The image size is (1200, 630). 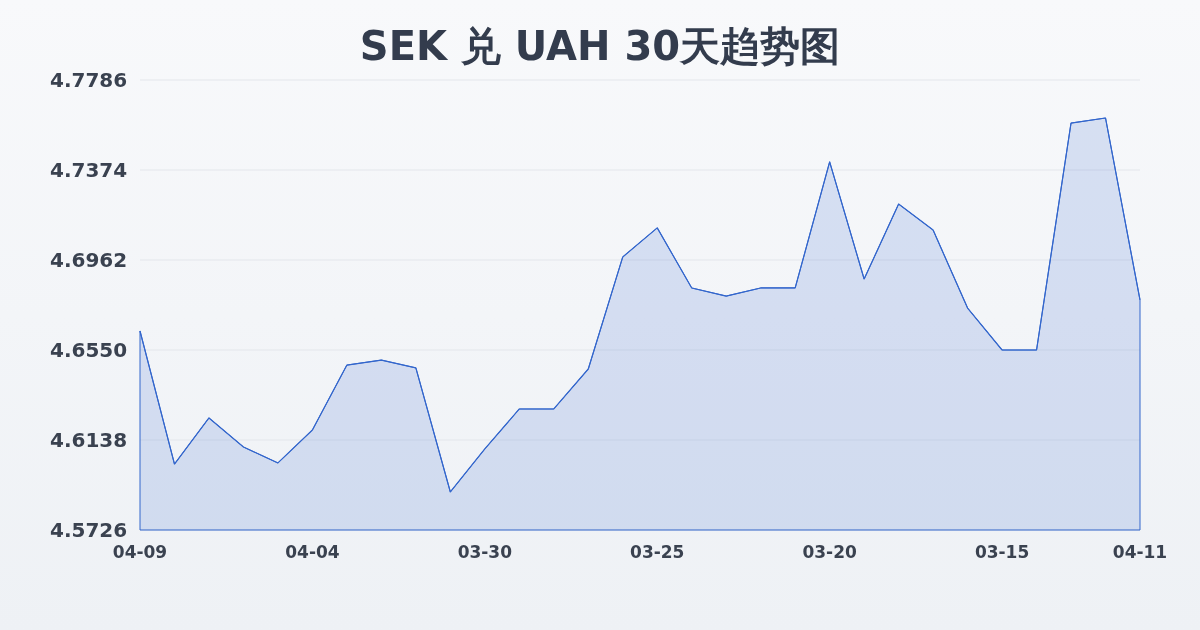 I want to click on ytick: 4.6550, so click(x=89, y=350).